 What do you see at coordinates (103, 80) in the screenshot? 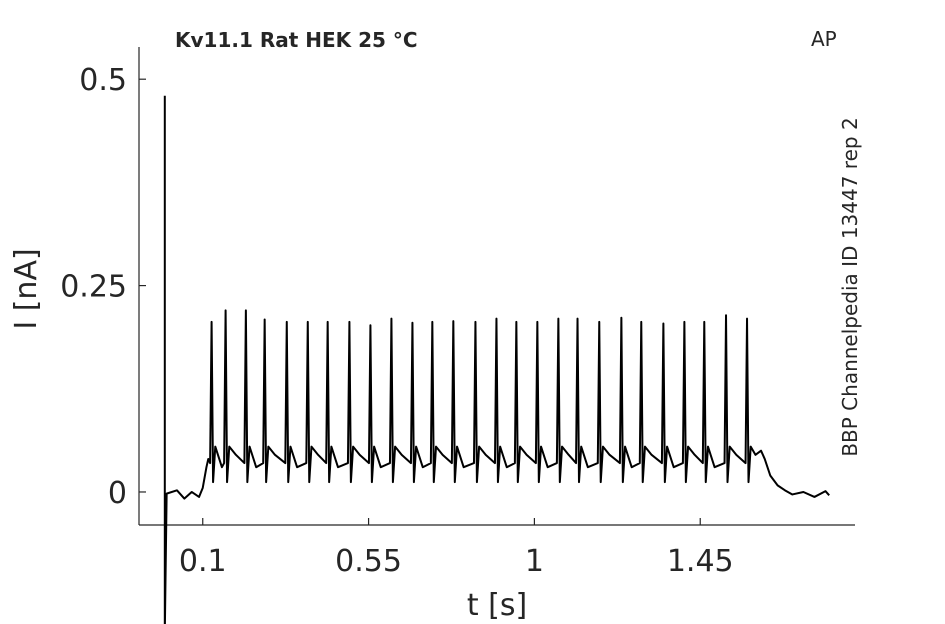
I see `y-tick-label: 0.5` at bounding box center [103, 80].